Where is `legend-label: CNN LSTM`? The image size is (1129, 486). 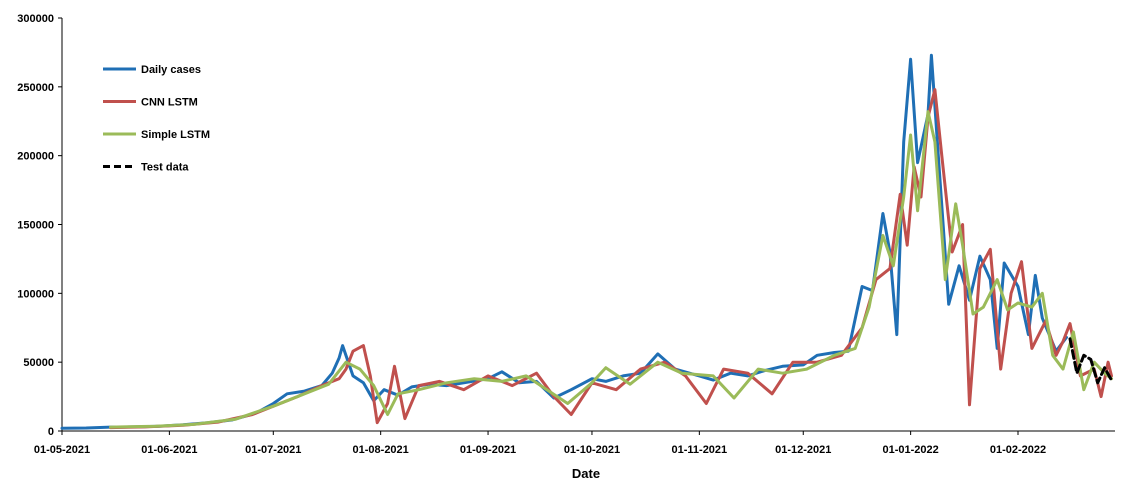
legend-label: CNN LSTM is located at coordinates (169, 103).